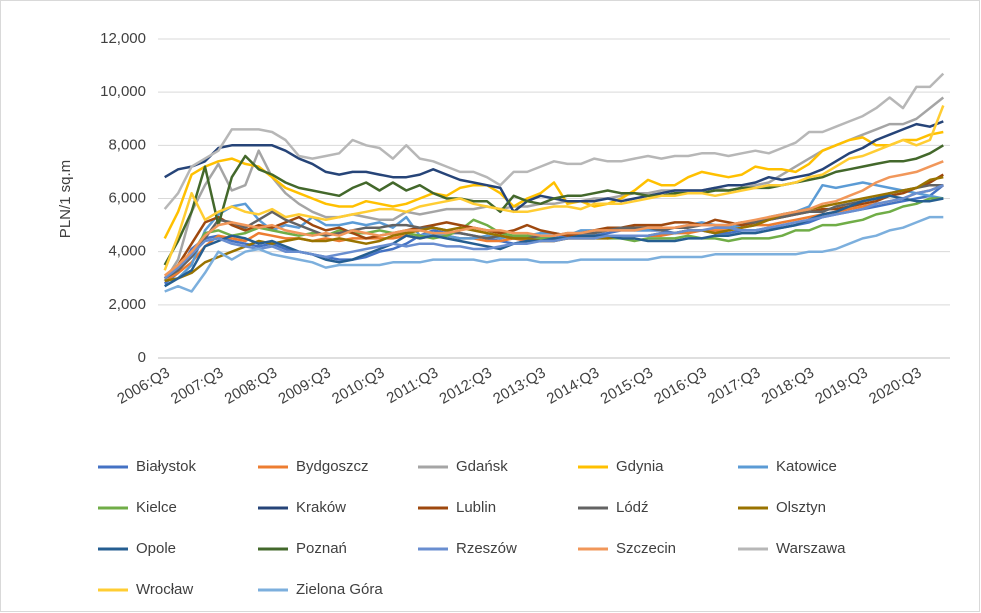 The width and height of the screenshot is (981, 613). What do you see at coordinates (321, 548) in the screenshot?
I see `legend-label: Poznań` at bounding box center [321, 548].